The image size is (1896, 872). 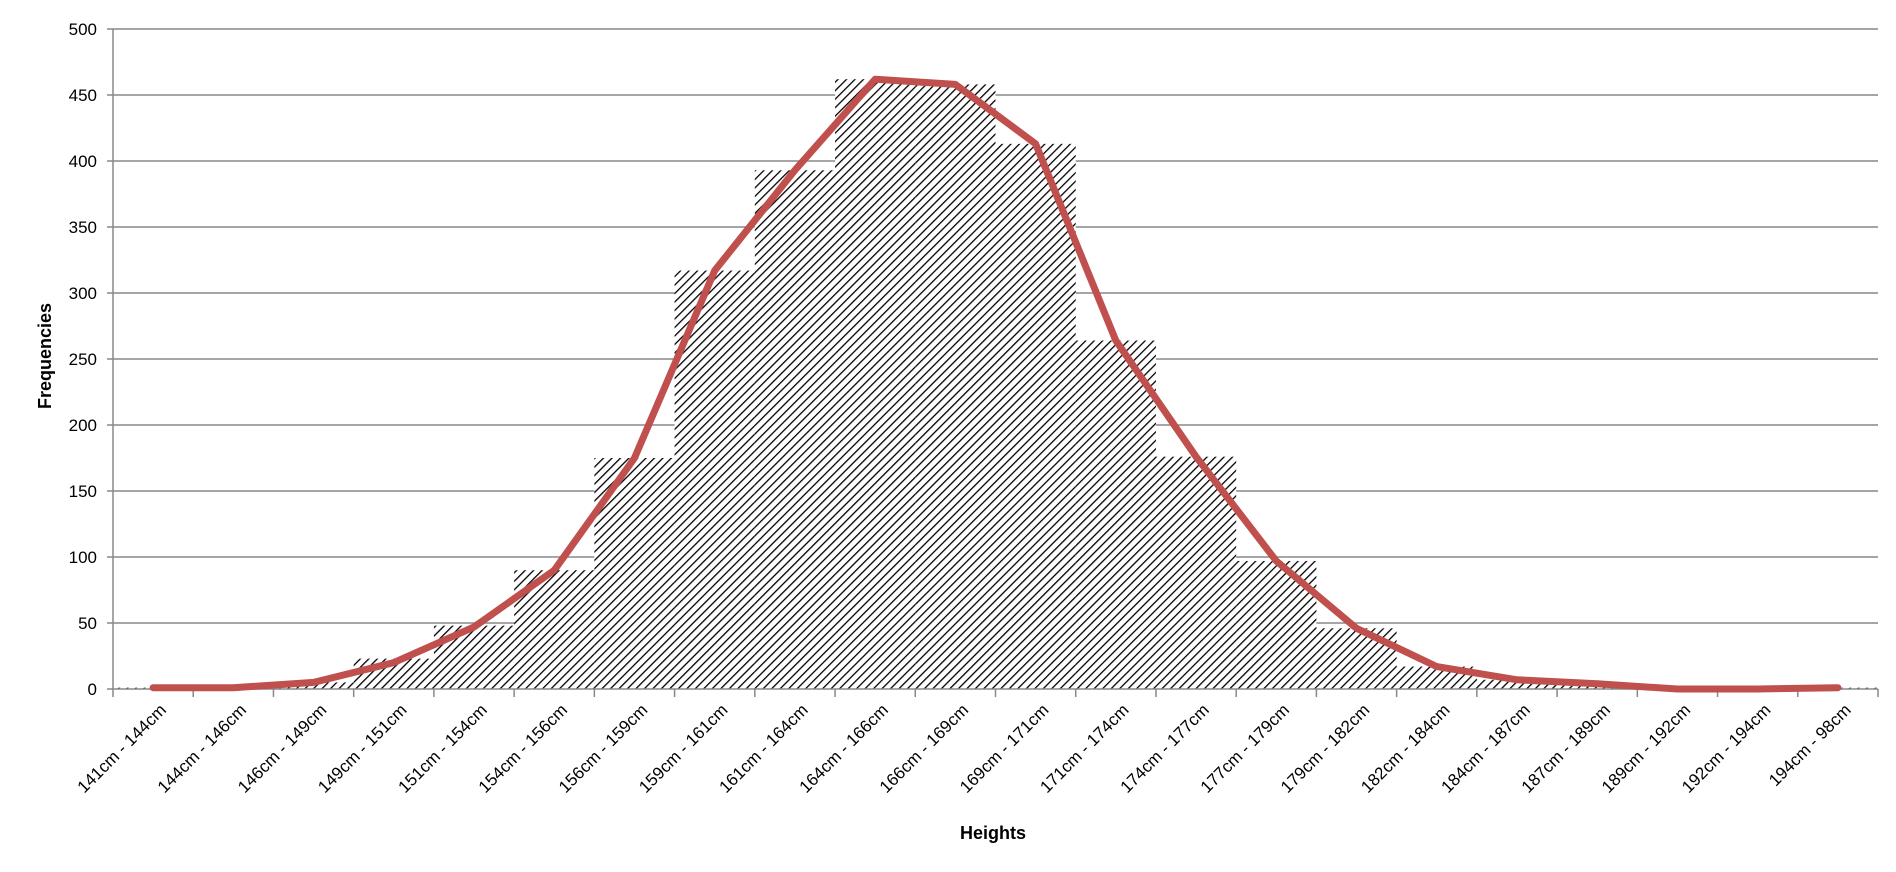 I want to click on y-tick-label: 350, so click(x=83, y=227).